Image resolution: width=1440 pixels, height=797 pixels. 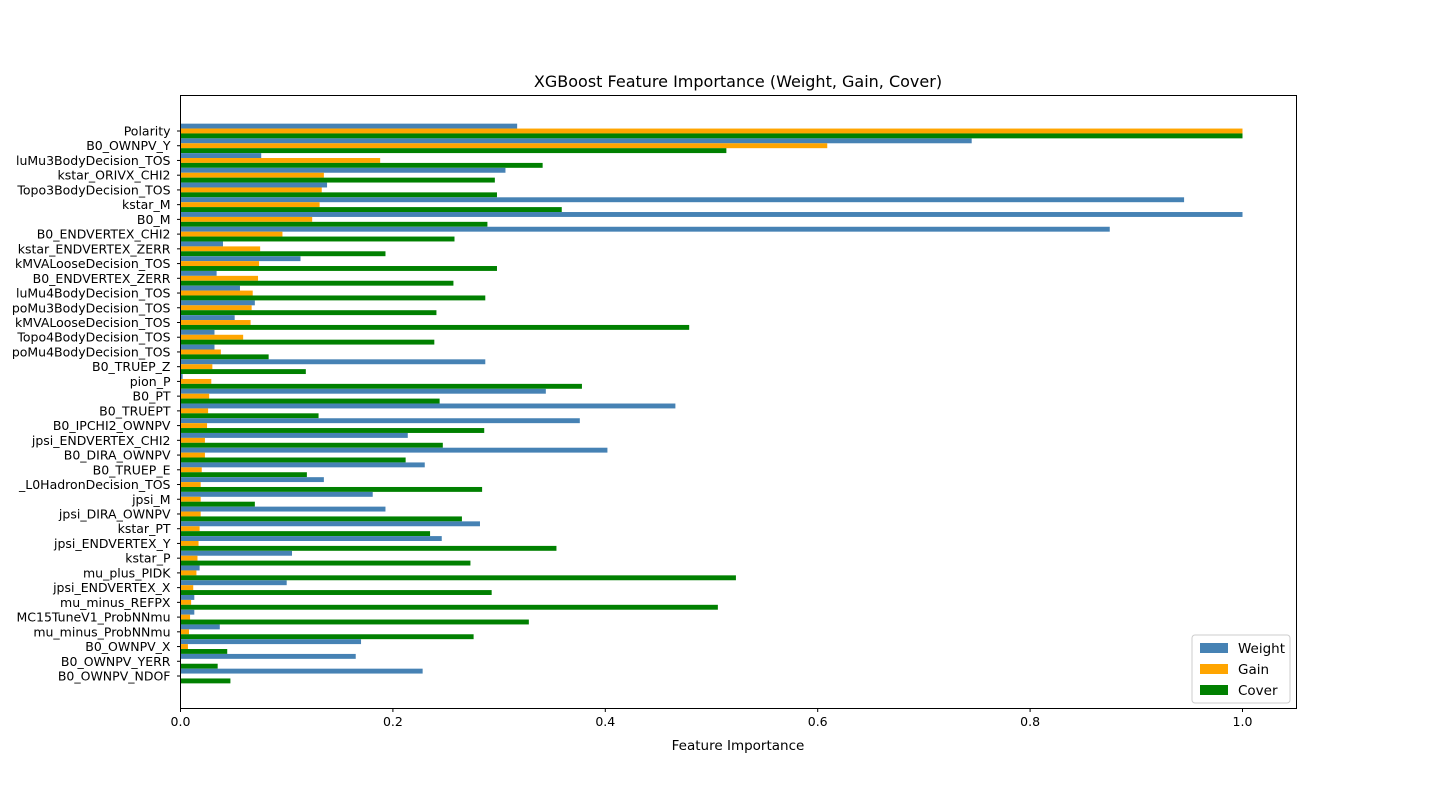 What do you see at coordinates (144, 528) in the screenshot?
I see `y-tick-label: kstar_PT` at bounding box center [144, 528].